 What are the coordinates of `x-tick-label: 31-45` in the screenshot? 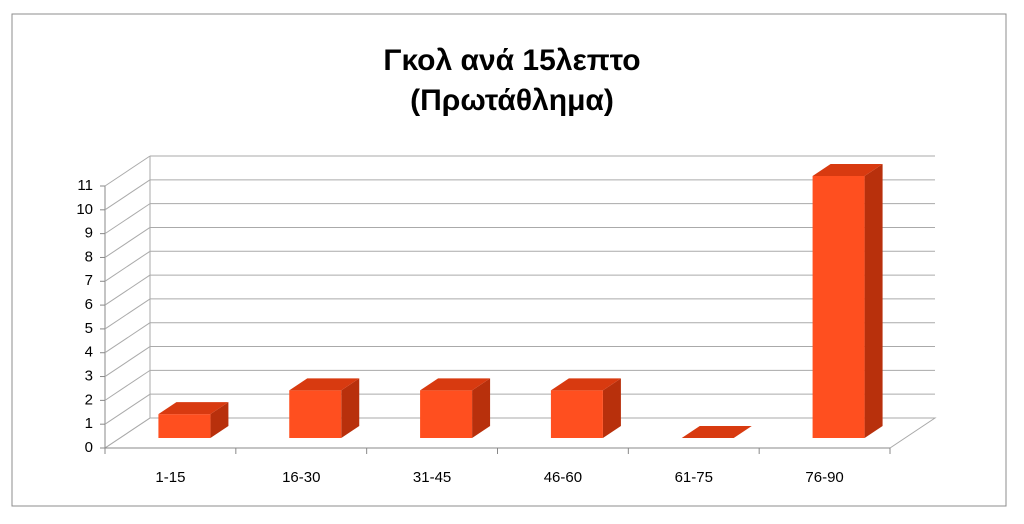 It's located at (432, 477).